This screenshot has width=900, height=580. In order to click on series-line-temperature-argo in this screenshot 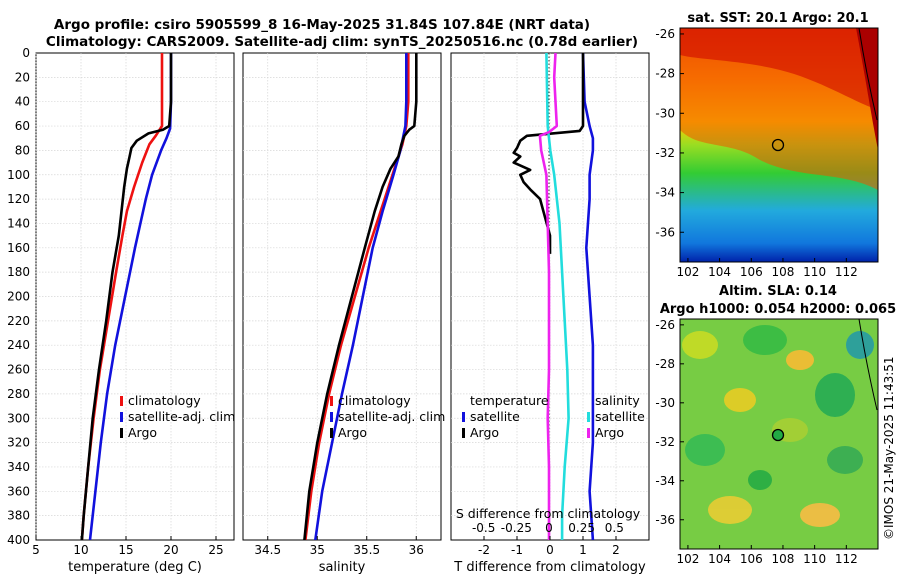, I will do `click(548, 153)`.